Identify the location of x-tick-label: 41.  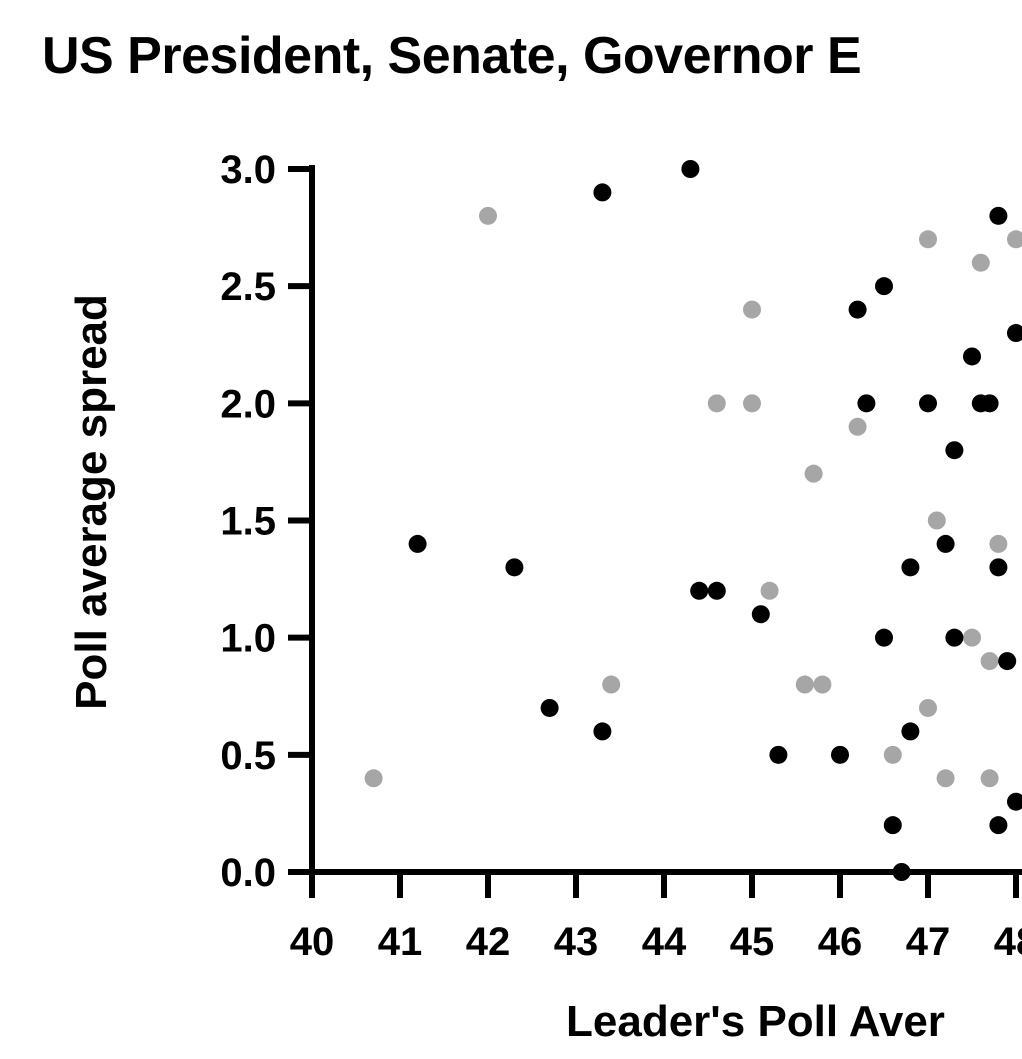
(400, 942).